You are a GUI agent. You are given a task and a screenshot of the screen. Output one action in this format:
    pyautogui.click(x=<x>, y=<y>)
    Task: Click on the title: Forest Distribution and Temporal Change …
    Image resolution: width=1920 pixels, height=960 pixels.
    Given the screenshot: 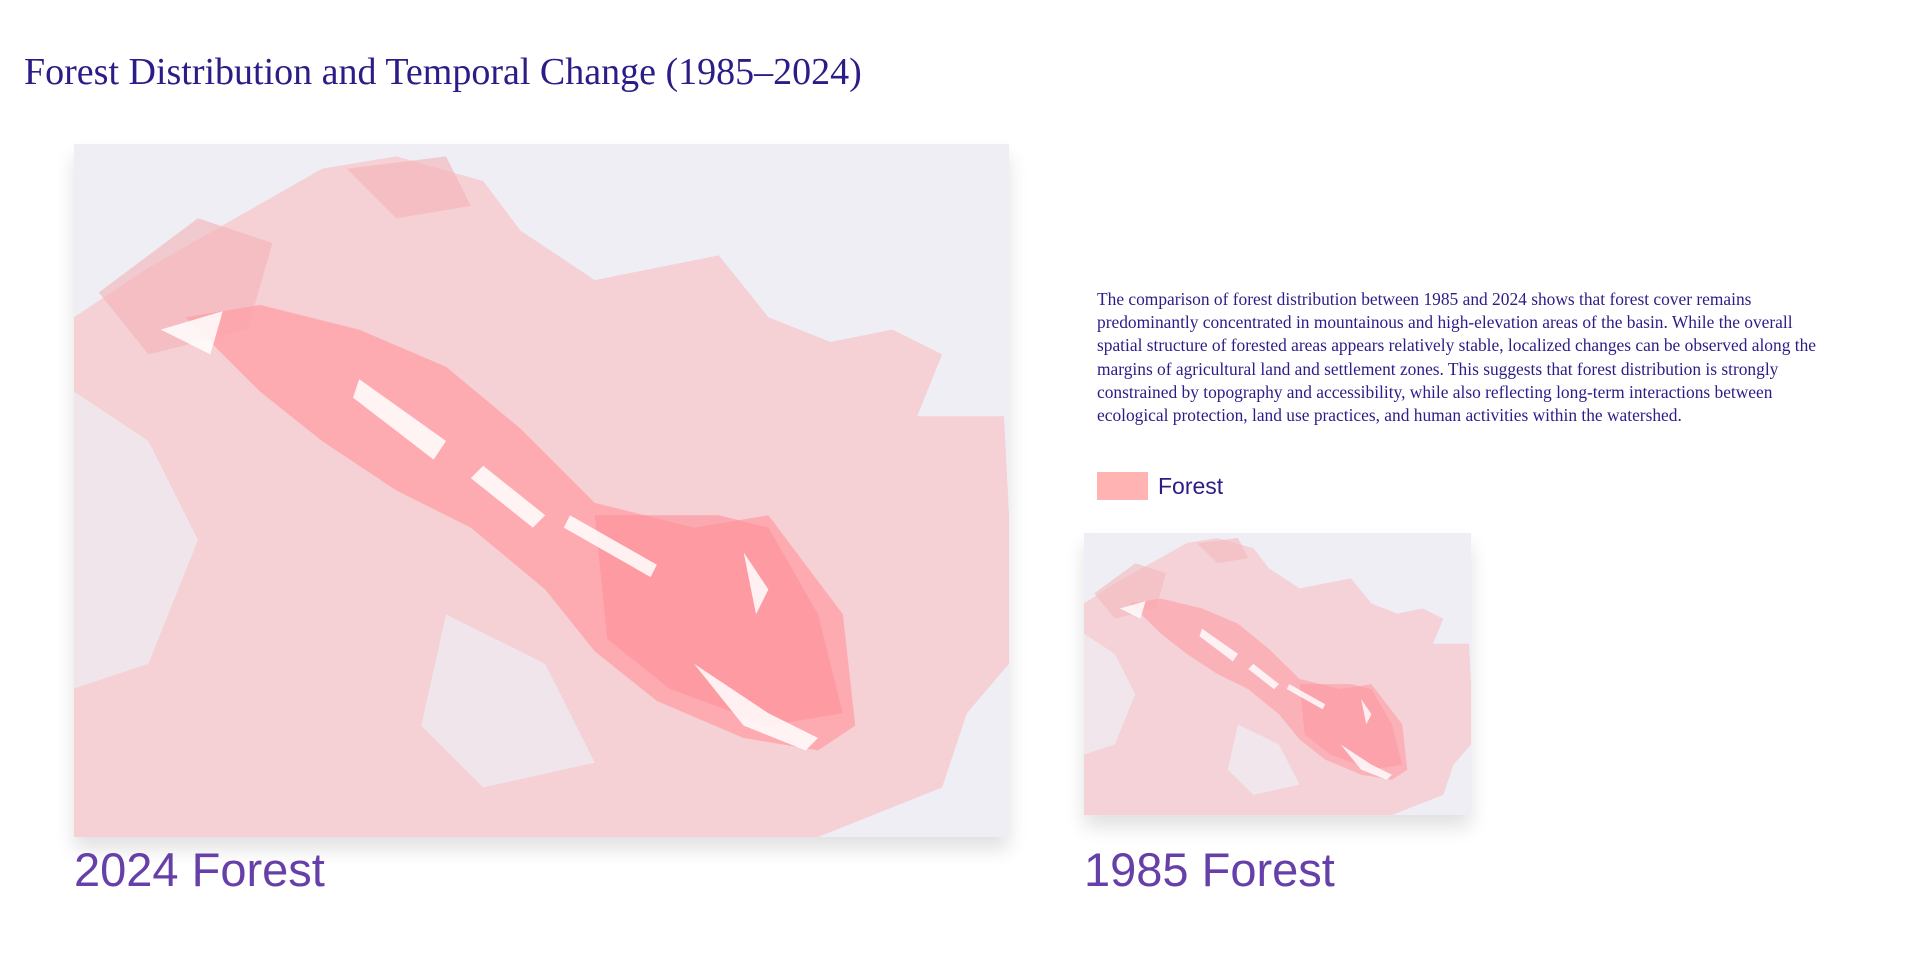 What is the action you would take?
    pyautogui.click(x=443, y=72)
    